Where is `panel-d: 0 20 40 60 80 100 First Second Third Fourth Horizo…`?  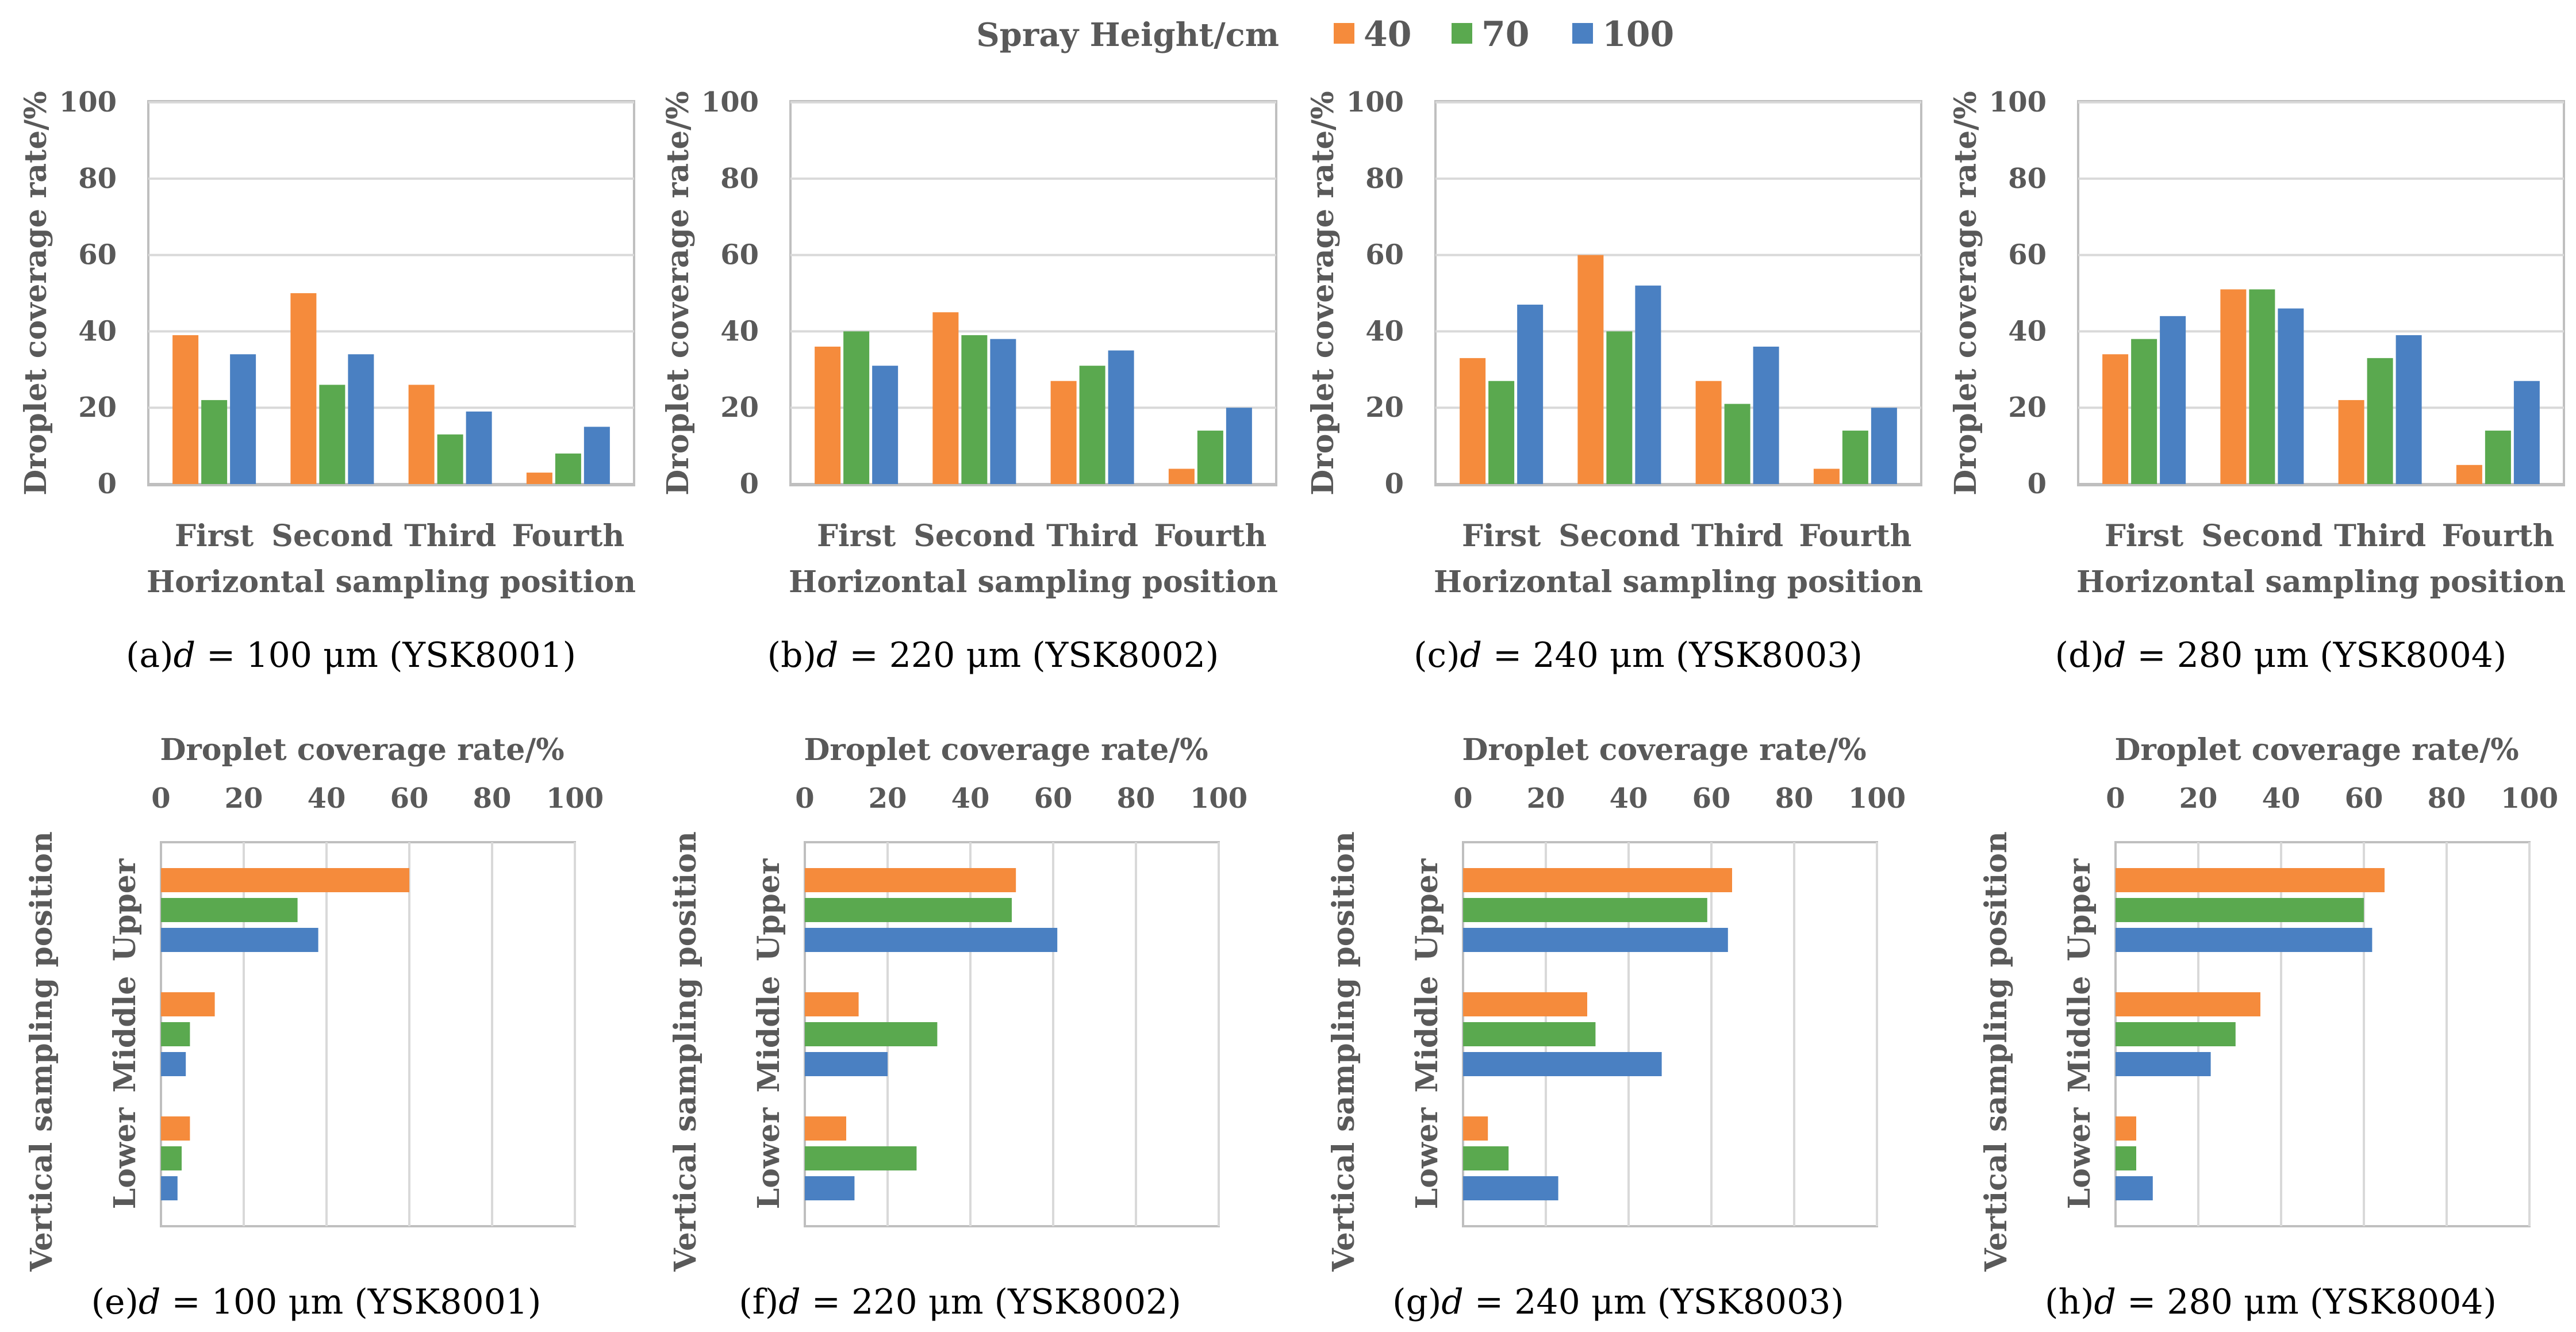
panel-d: 0 20 40 60 80 100 First Second Third Fourth Horizo… is located at coordinates (2257, 380).